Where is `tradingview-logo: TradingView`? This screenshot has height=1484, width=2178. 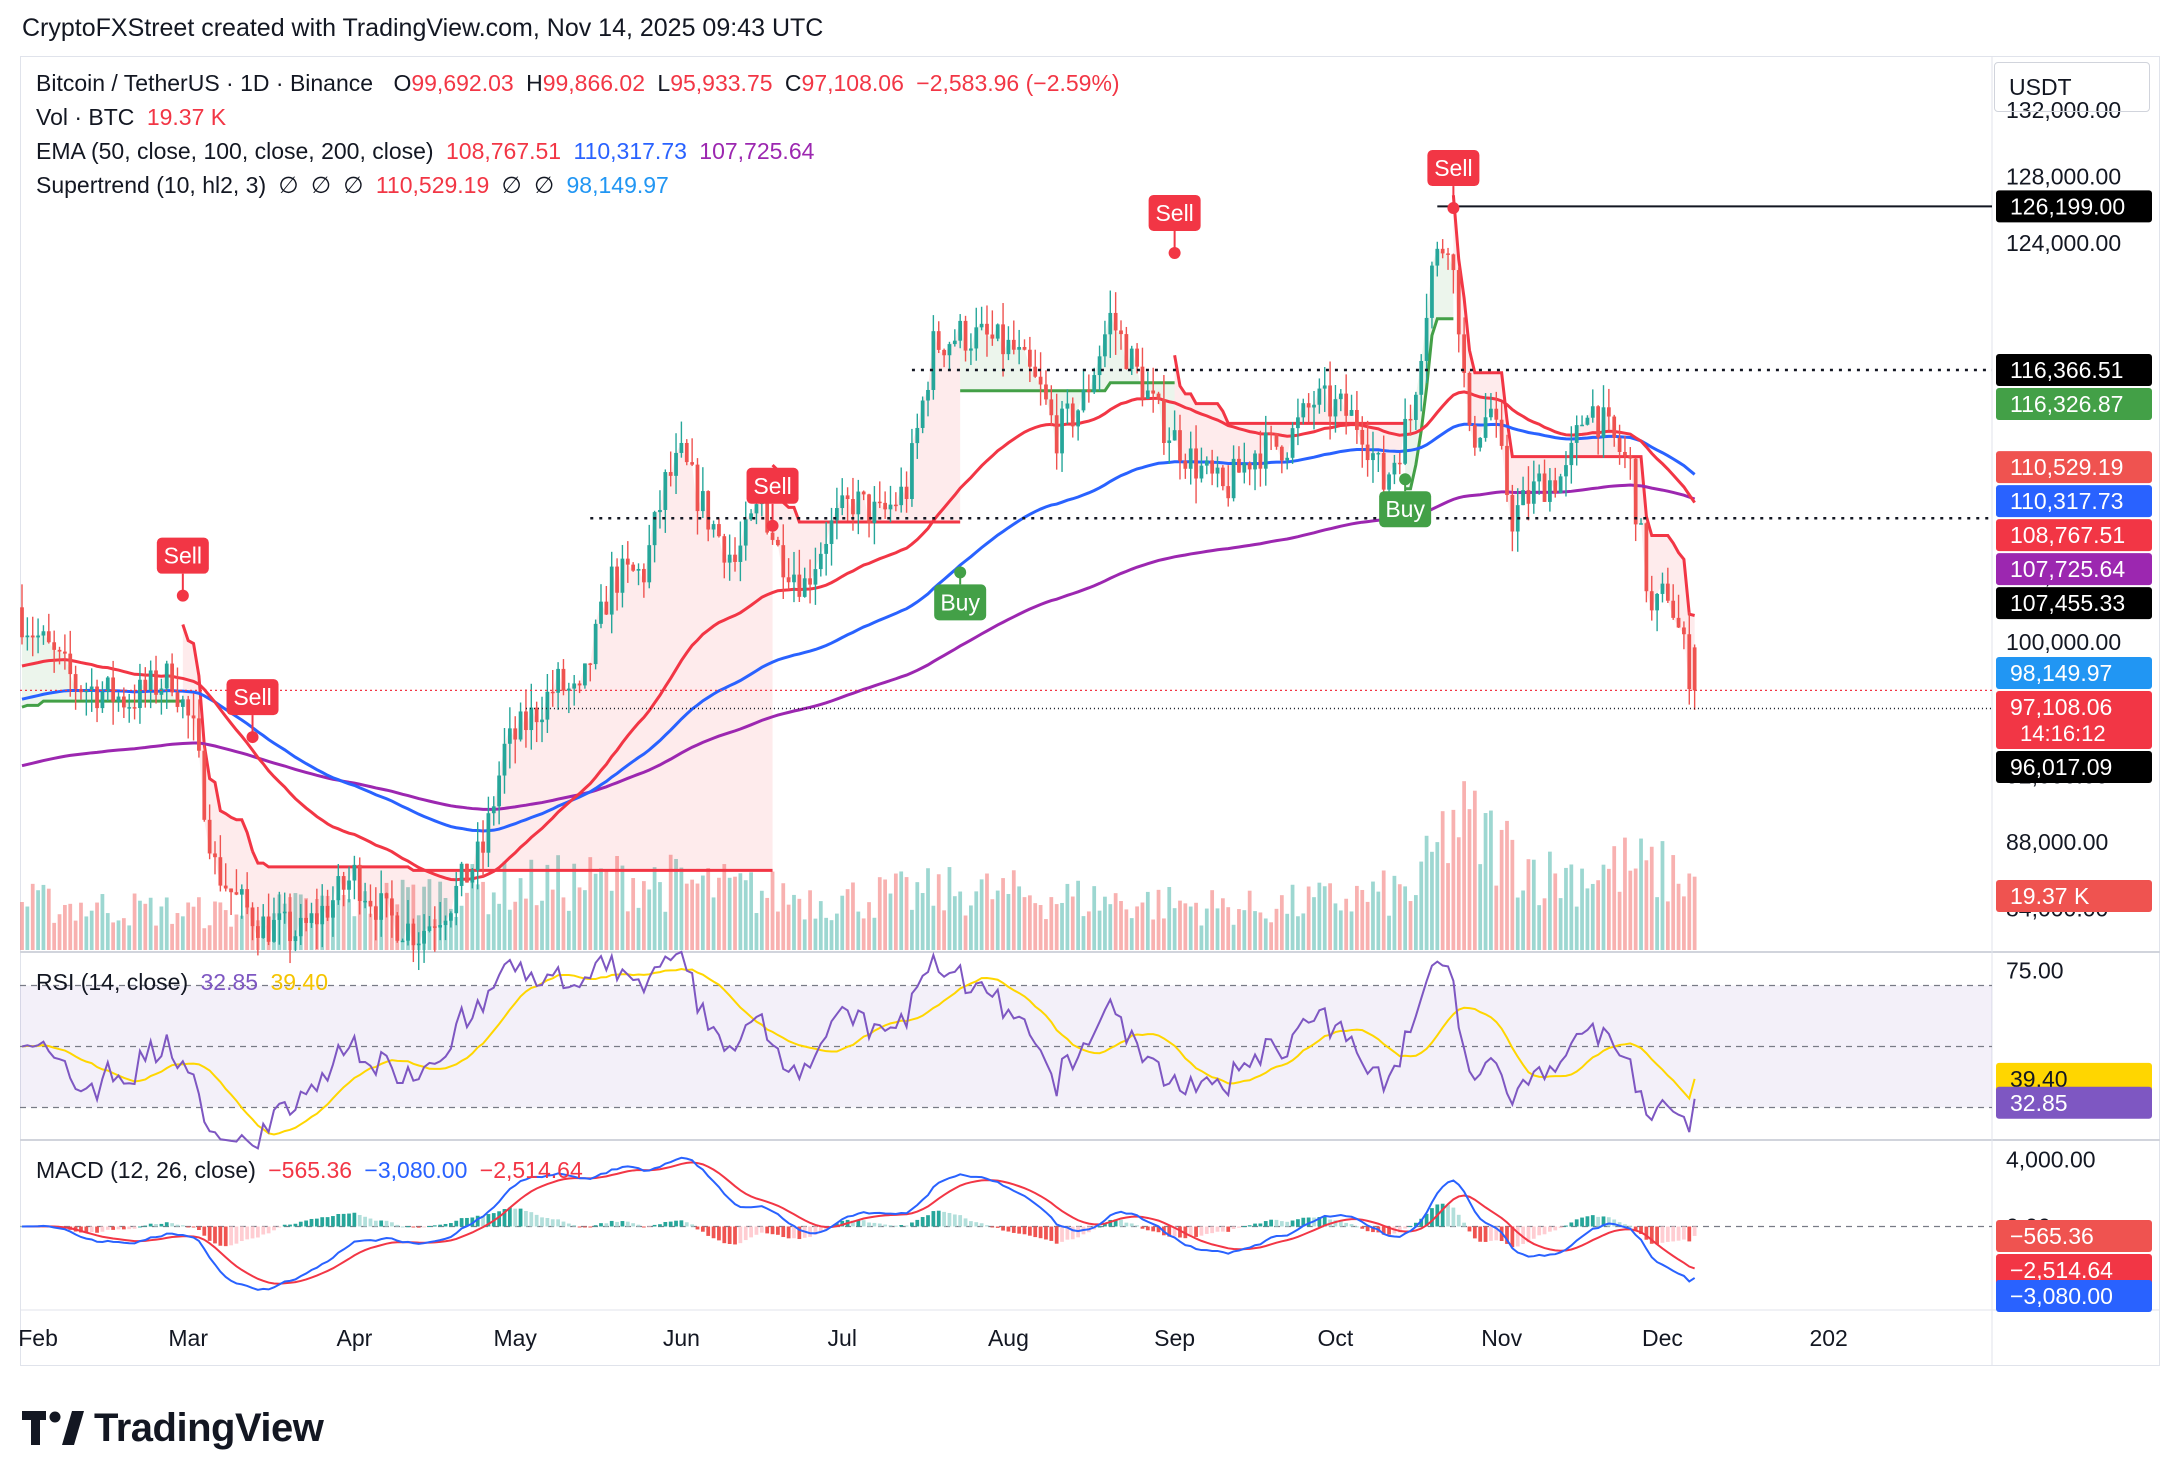
tradingview-logo: TradingView is located at coordinates (173, 1428).